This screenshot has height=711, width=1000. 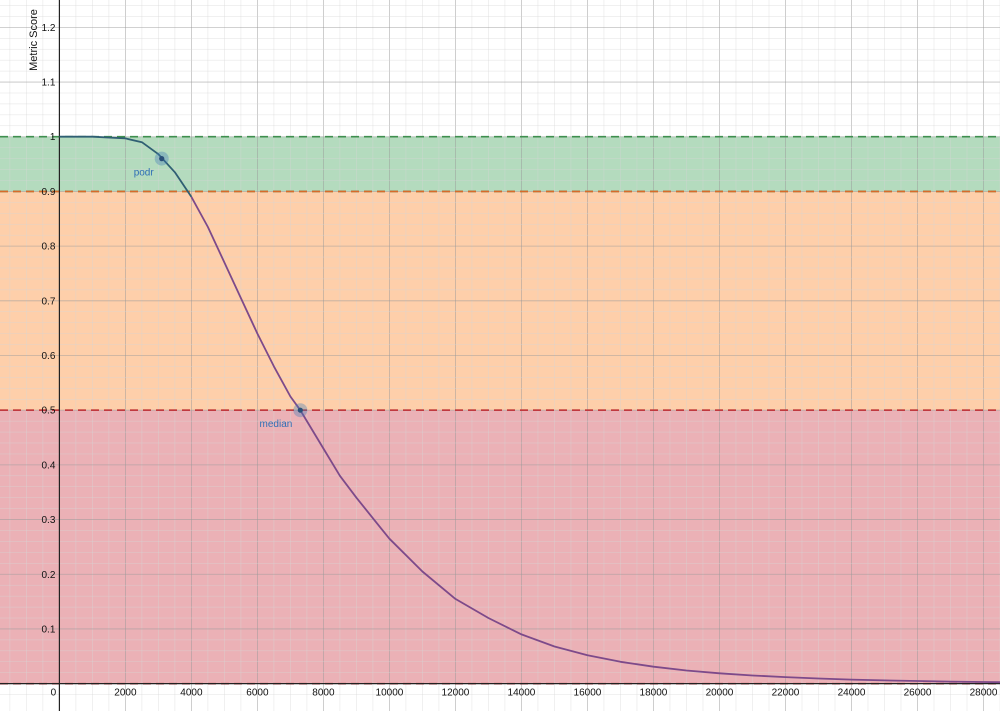 What do you see at coordinates (48, 575) in the screenshot?
I see `y-tick-label: 0.2` at bounding box center [48, 575].